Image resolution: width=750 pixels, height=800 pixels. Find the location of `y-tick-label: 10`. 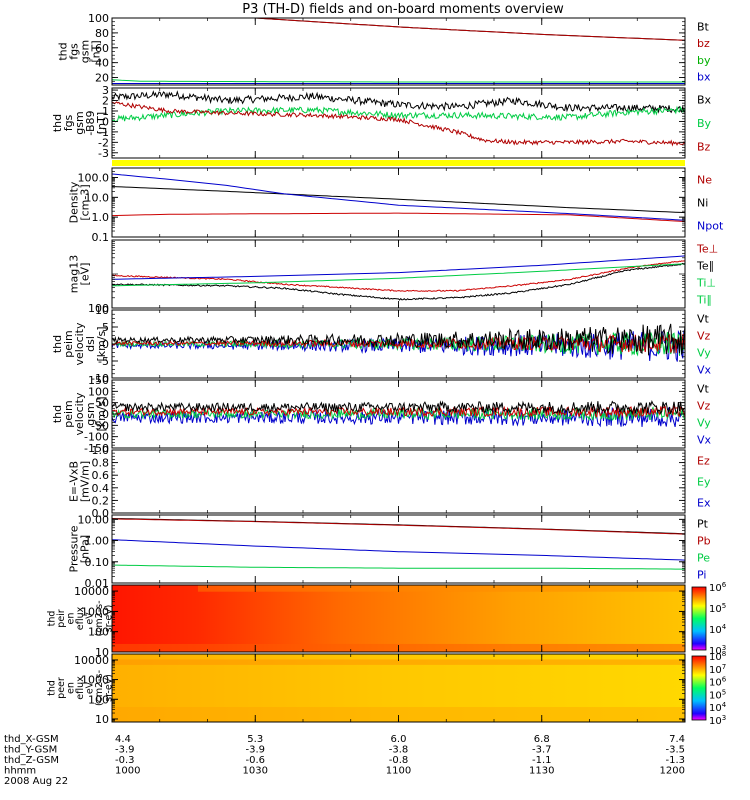

y-tick-label: 10 is located at coordinates (102, 652).